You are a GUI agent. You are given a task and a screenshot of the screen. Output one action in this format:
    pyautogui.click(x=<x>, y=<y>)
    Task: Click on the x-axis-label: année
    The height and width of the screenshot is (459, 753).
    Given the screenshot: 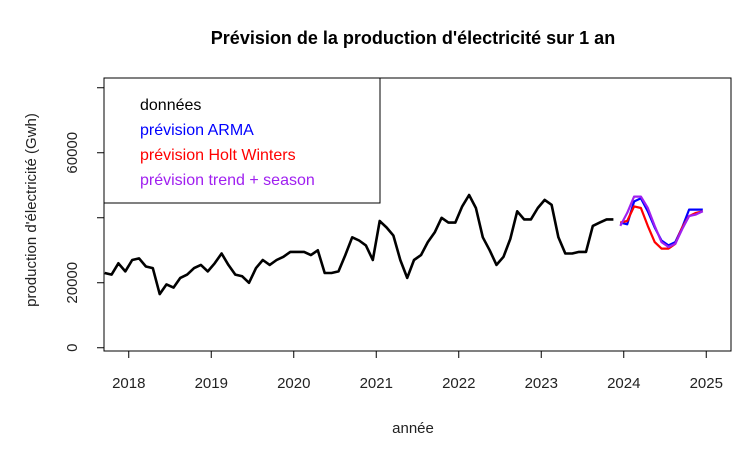 What is the action you would take?
    pyautogui.click(x=413, y=428)
    